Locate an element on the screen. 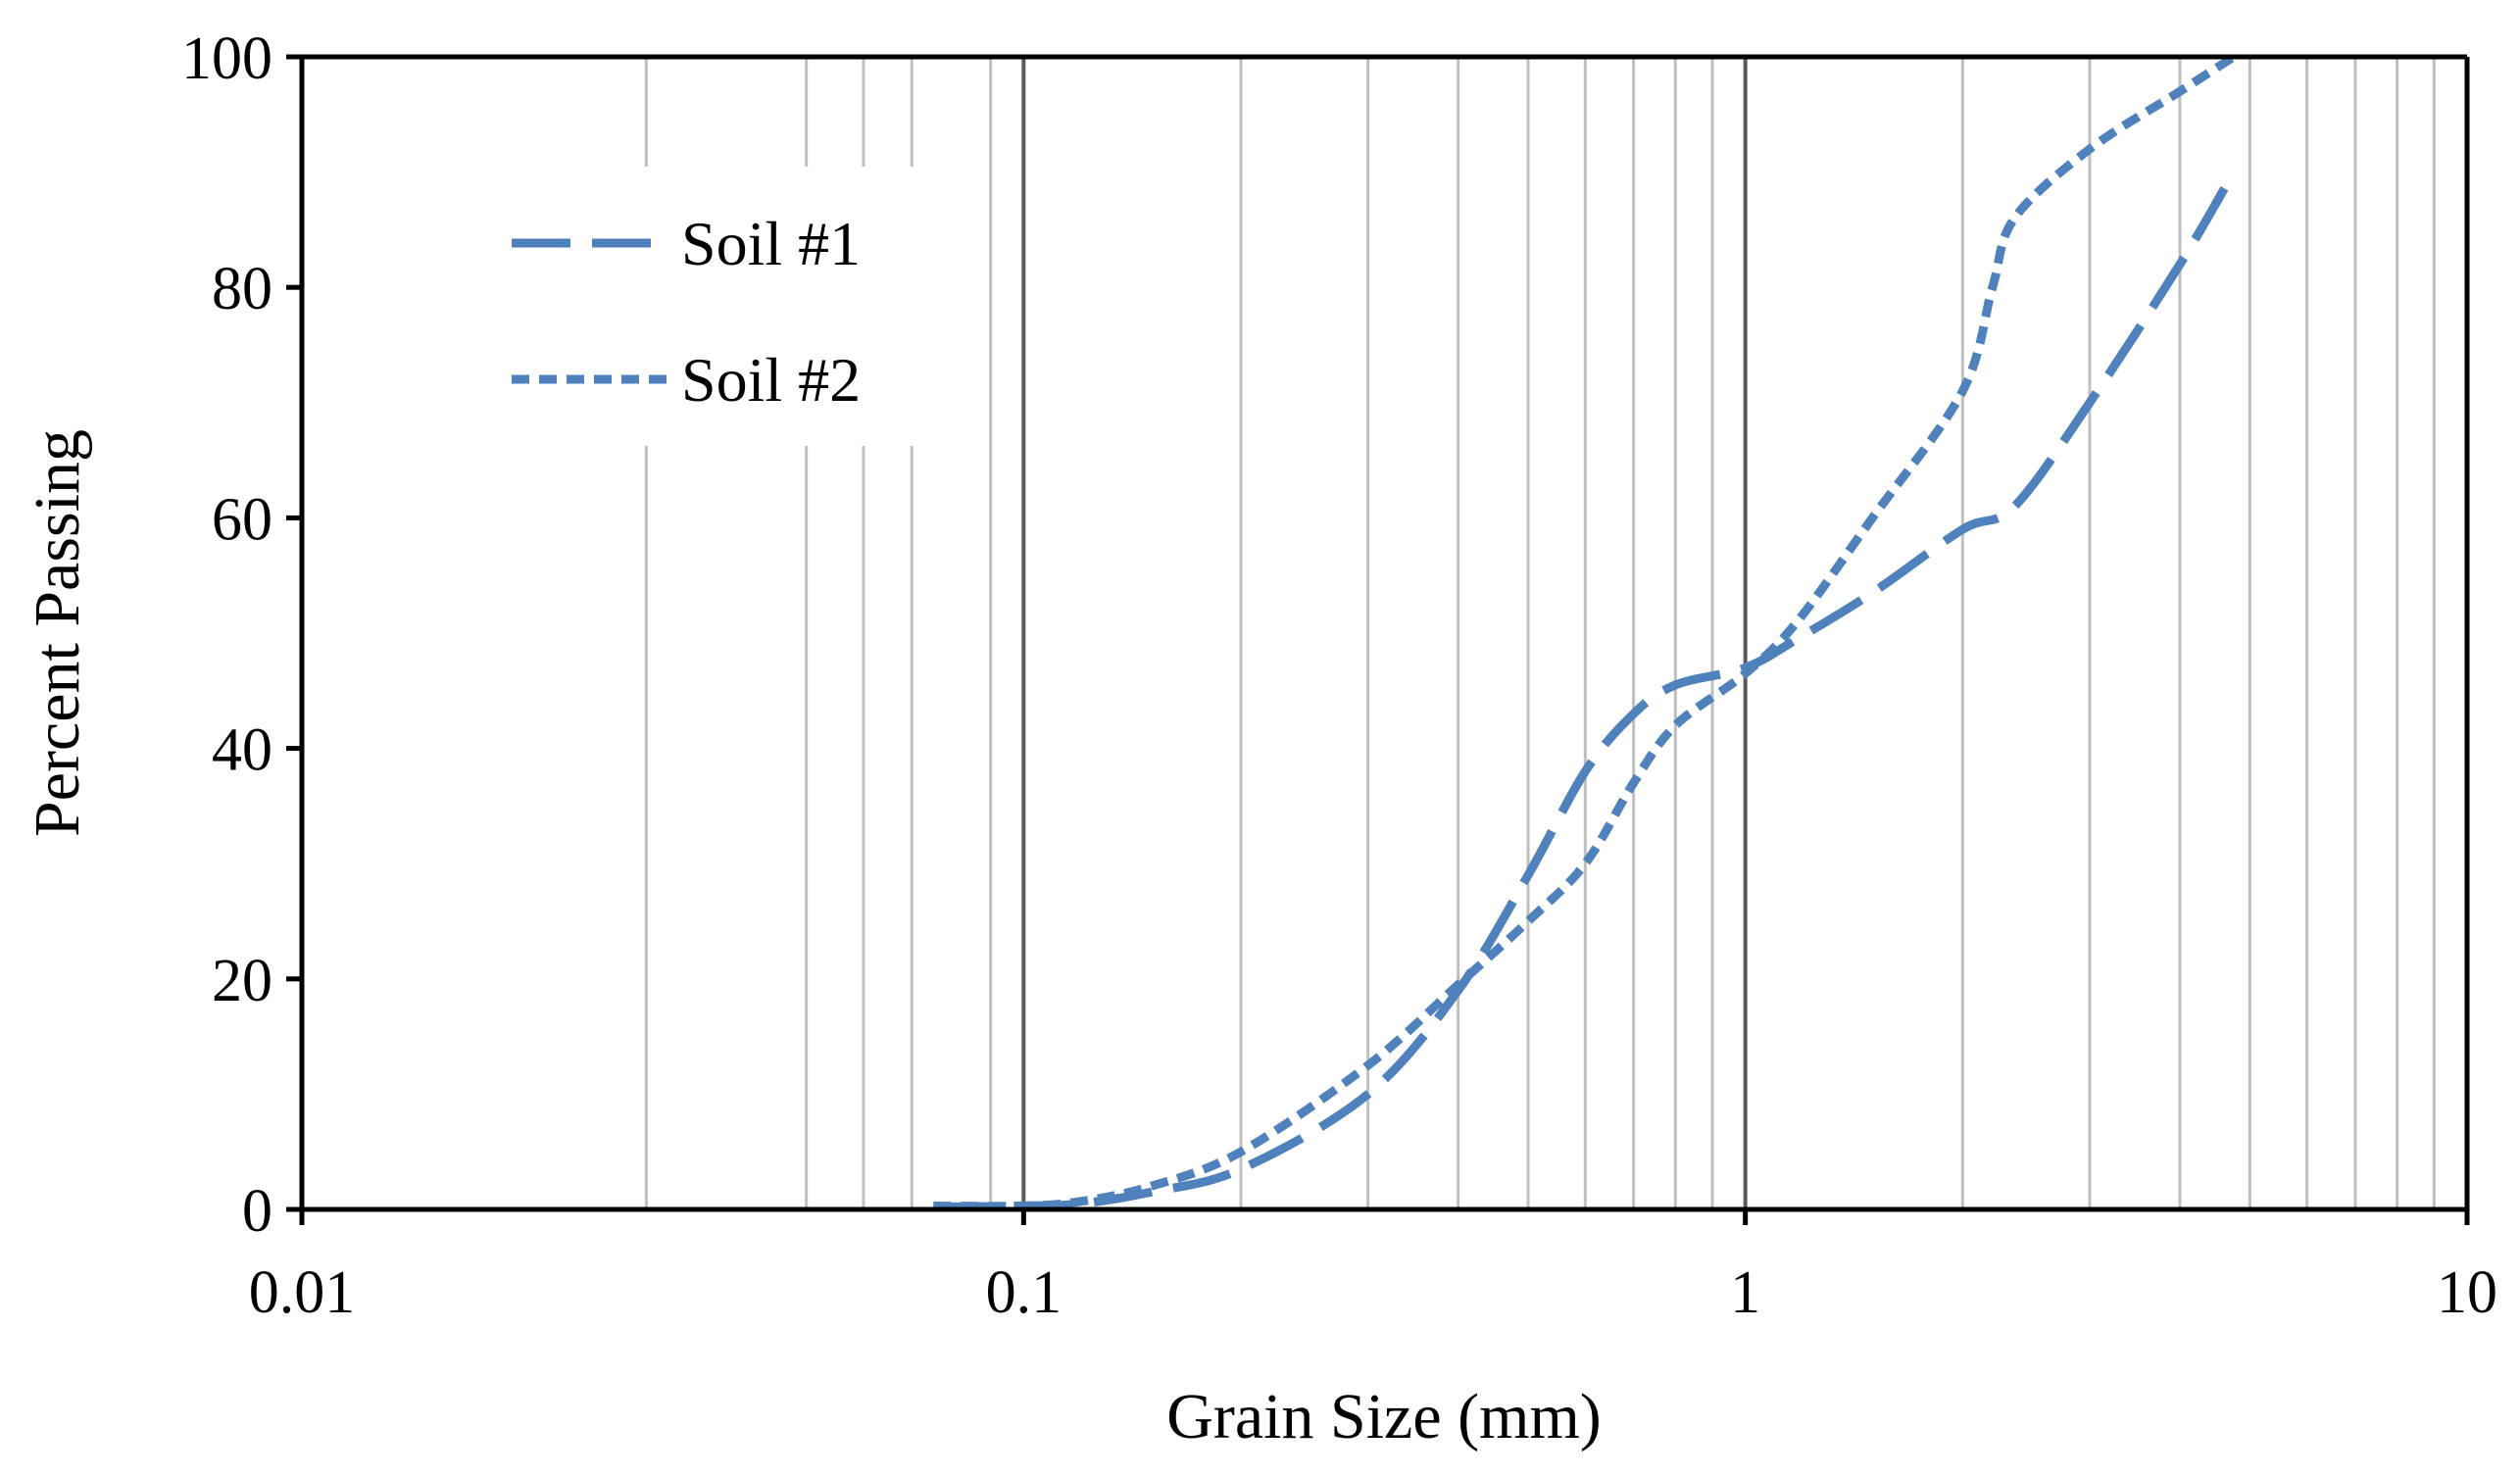  x-tick-label: 0.01 is located at coordinates (302, 1292).